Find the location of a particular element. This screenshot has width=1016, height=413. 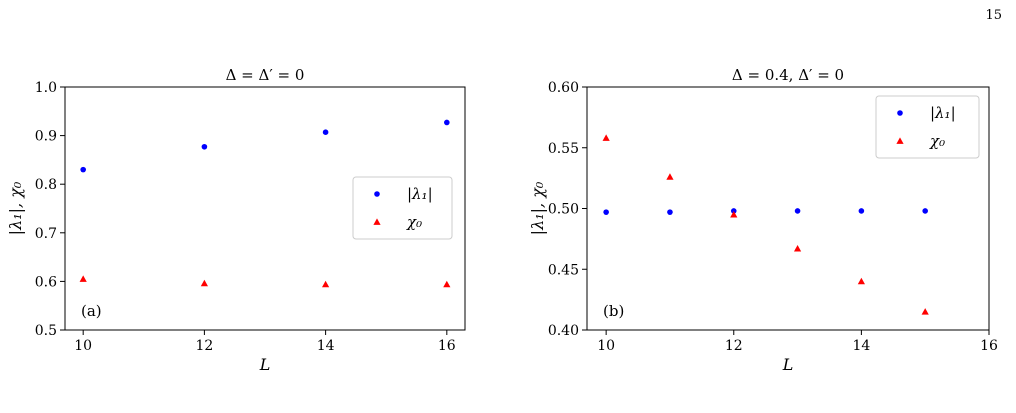

page-number: 15 is located at coordinates (993, 15).